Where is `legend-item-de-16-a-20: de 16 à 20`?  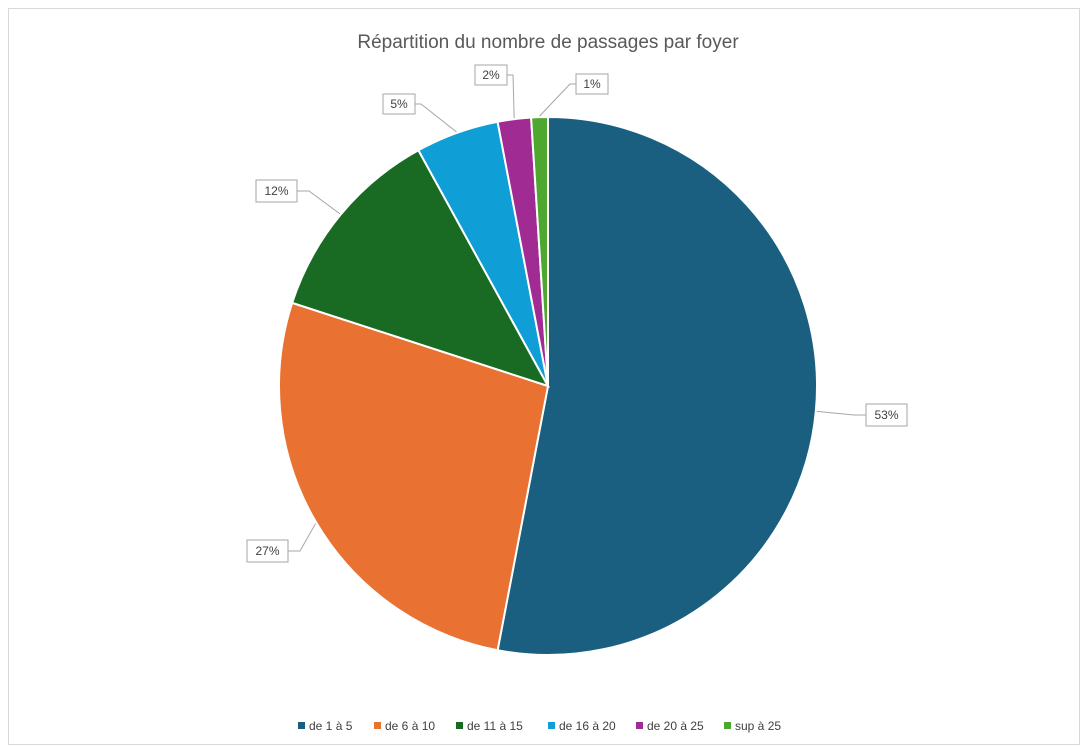
legend-item-de-16-a-20: de 16 à 20 is located at coordinates (582, 726).